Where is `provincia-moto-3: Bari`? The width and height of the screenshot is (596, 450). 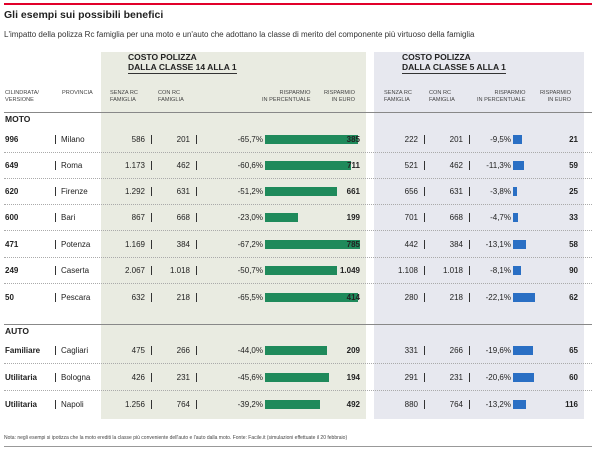 provincia-moto-3: Bari is located at coordinates (68, 217).